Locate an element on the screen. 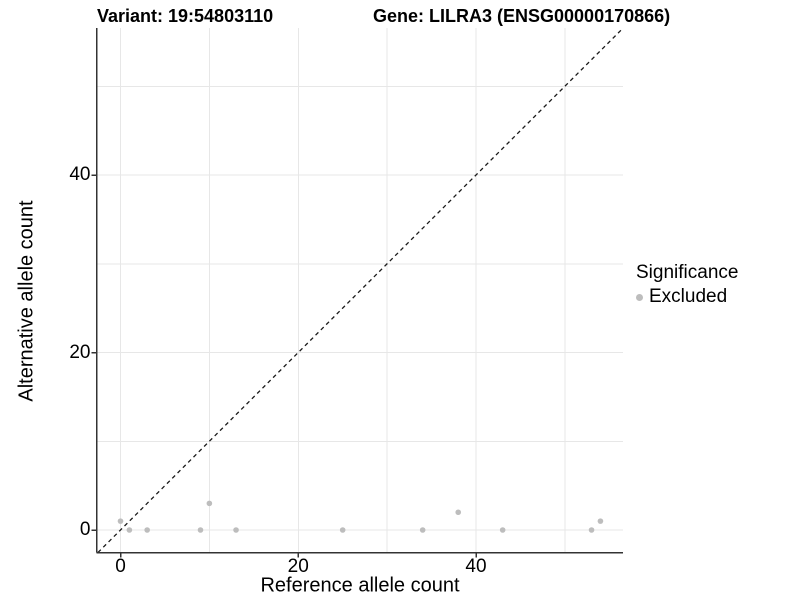  legend-title: Significance is located at coordinates (687, 272).